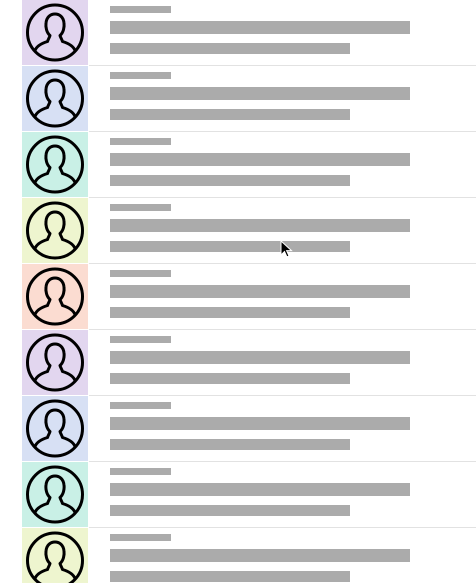 The image size is (476, 583). What do you see at coordinates (286, 248) in the screenshot?
I see `mouse-pointer-icon` at bounding box center [286, 248].